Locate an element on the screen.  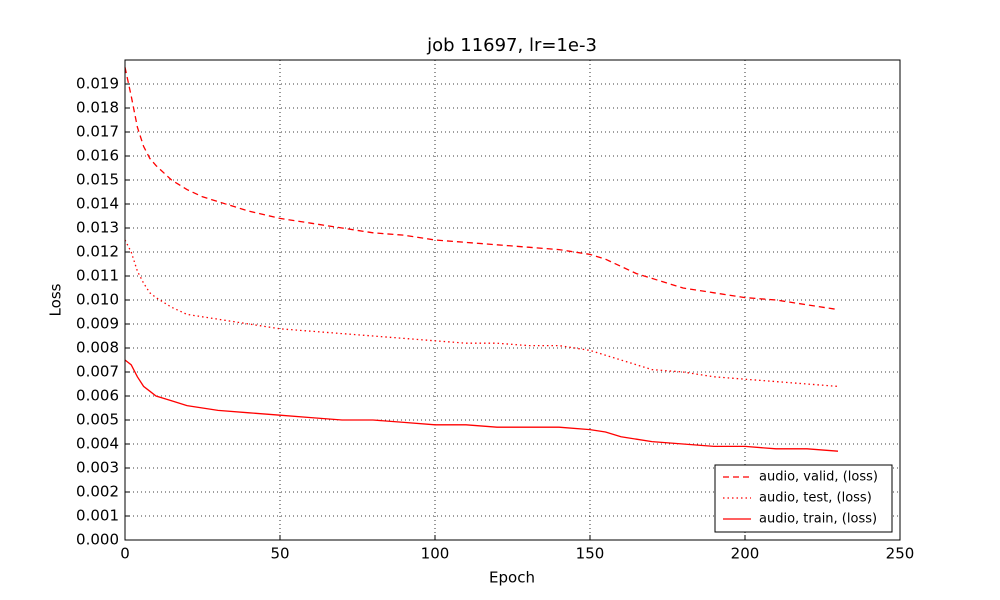
x-tick-label: 200 is located at coordinates (745, 554).